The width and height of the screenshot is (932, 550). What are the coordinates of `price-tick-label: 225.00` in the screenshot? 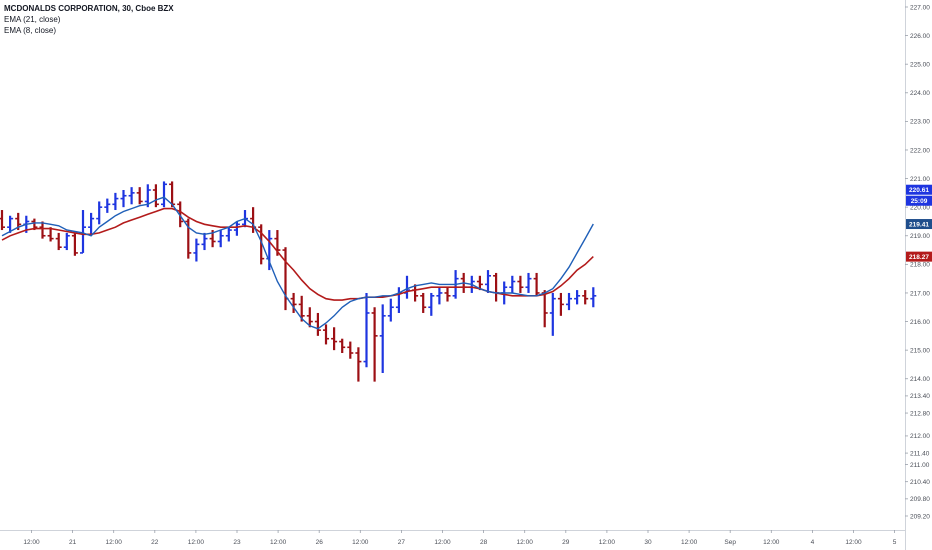 It's located at (920, 64).